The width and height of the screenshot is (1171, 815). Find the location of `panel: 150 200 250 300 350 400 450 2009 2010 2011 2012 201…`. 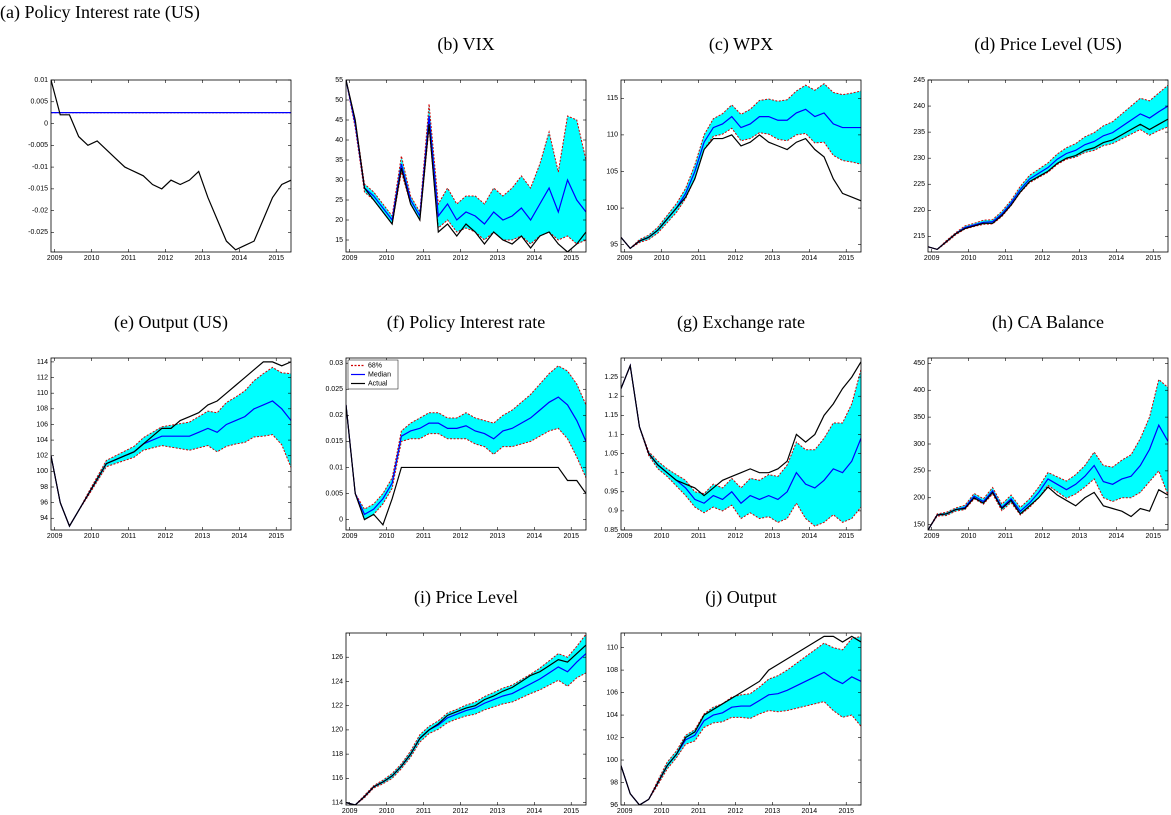

panel: 150 200 250 300 350 400 450 2009 2010 2011 2012 201… is located at coordinates (1041, 448).